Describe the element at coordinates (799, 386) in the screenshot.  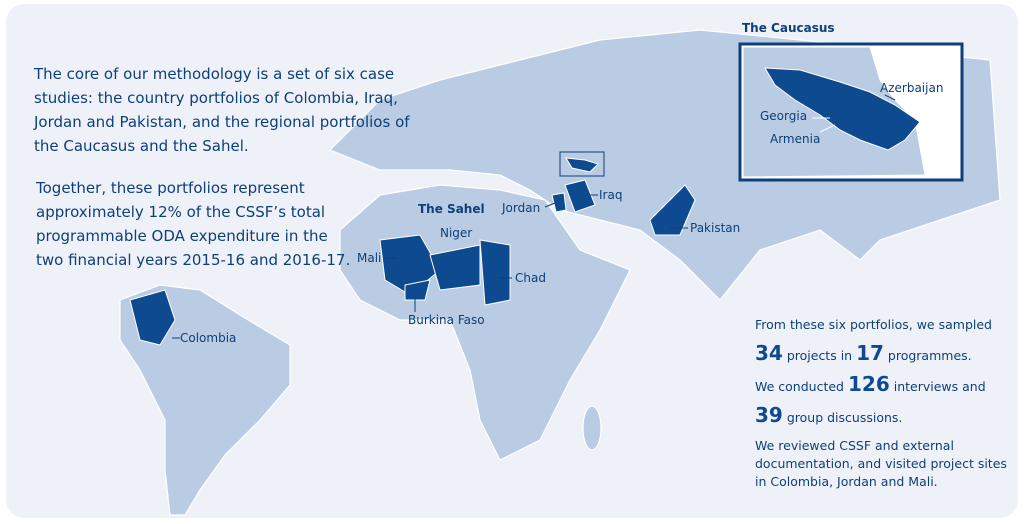
I see `stat-text: We conducted` at that location.